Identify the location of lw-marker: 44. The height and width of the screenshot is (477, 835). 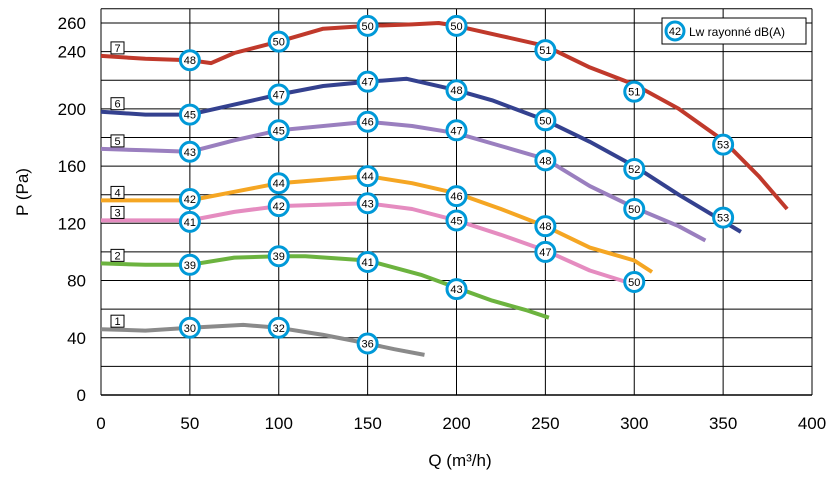
(278, 183).